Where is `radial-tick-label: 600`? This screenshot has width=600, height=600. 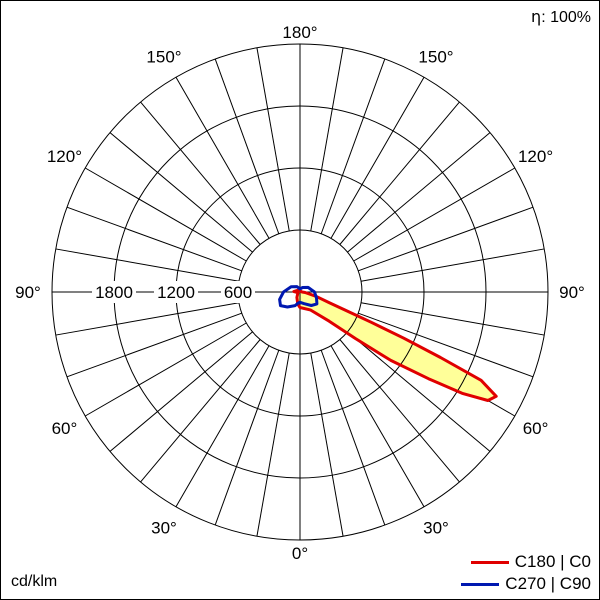 radial-tick-label: 600 is located at coordinates (238, 292).